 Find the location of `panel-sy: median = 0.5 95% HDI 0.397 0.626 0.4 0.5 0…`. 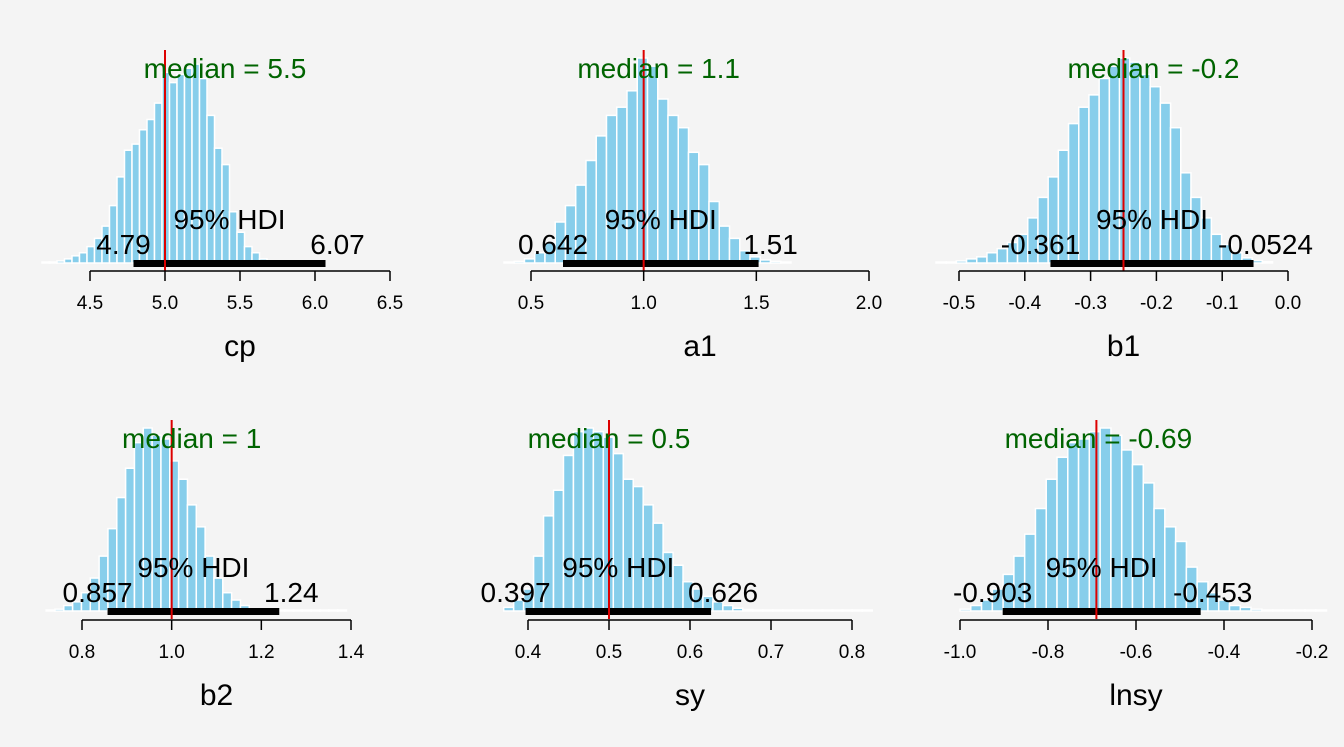

panel-sy: median = 0.5 95% HDI 0.397 0.626 0.4 0.5 0… is located at coordinates (677, 566).